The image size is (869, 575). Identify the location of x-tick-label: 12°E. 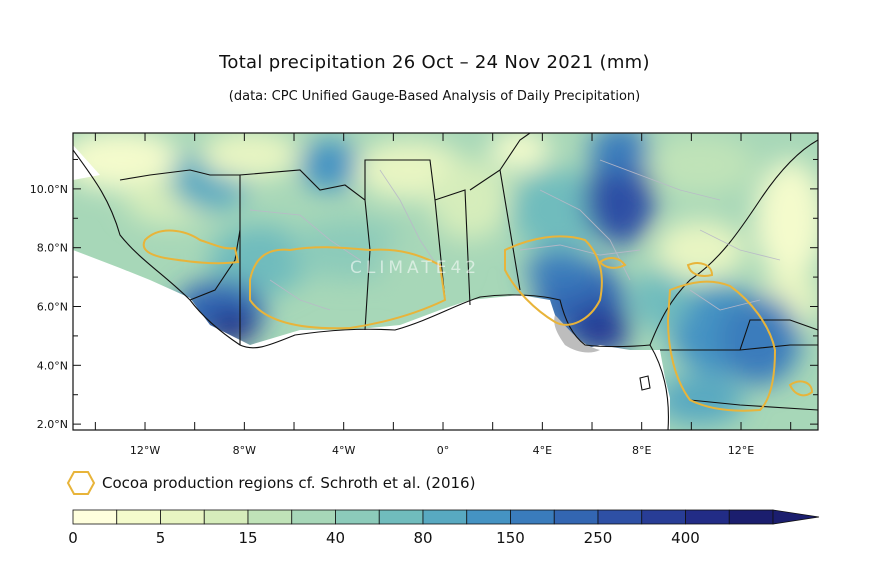
(741, 450).